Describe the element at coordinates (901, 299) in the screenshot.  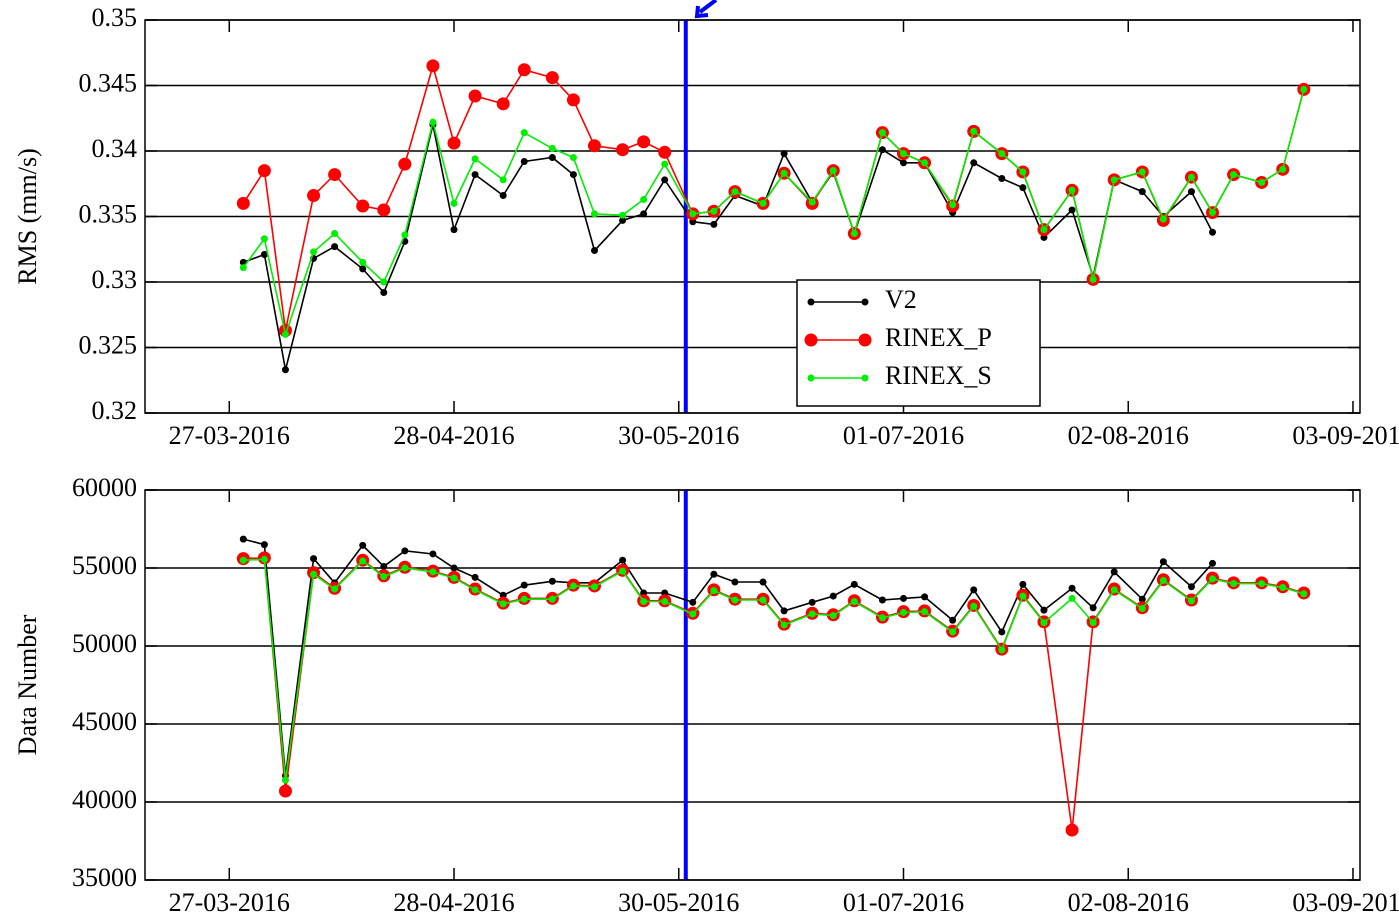
I see `legend-label: V2` at that location.